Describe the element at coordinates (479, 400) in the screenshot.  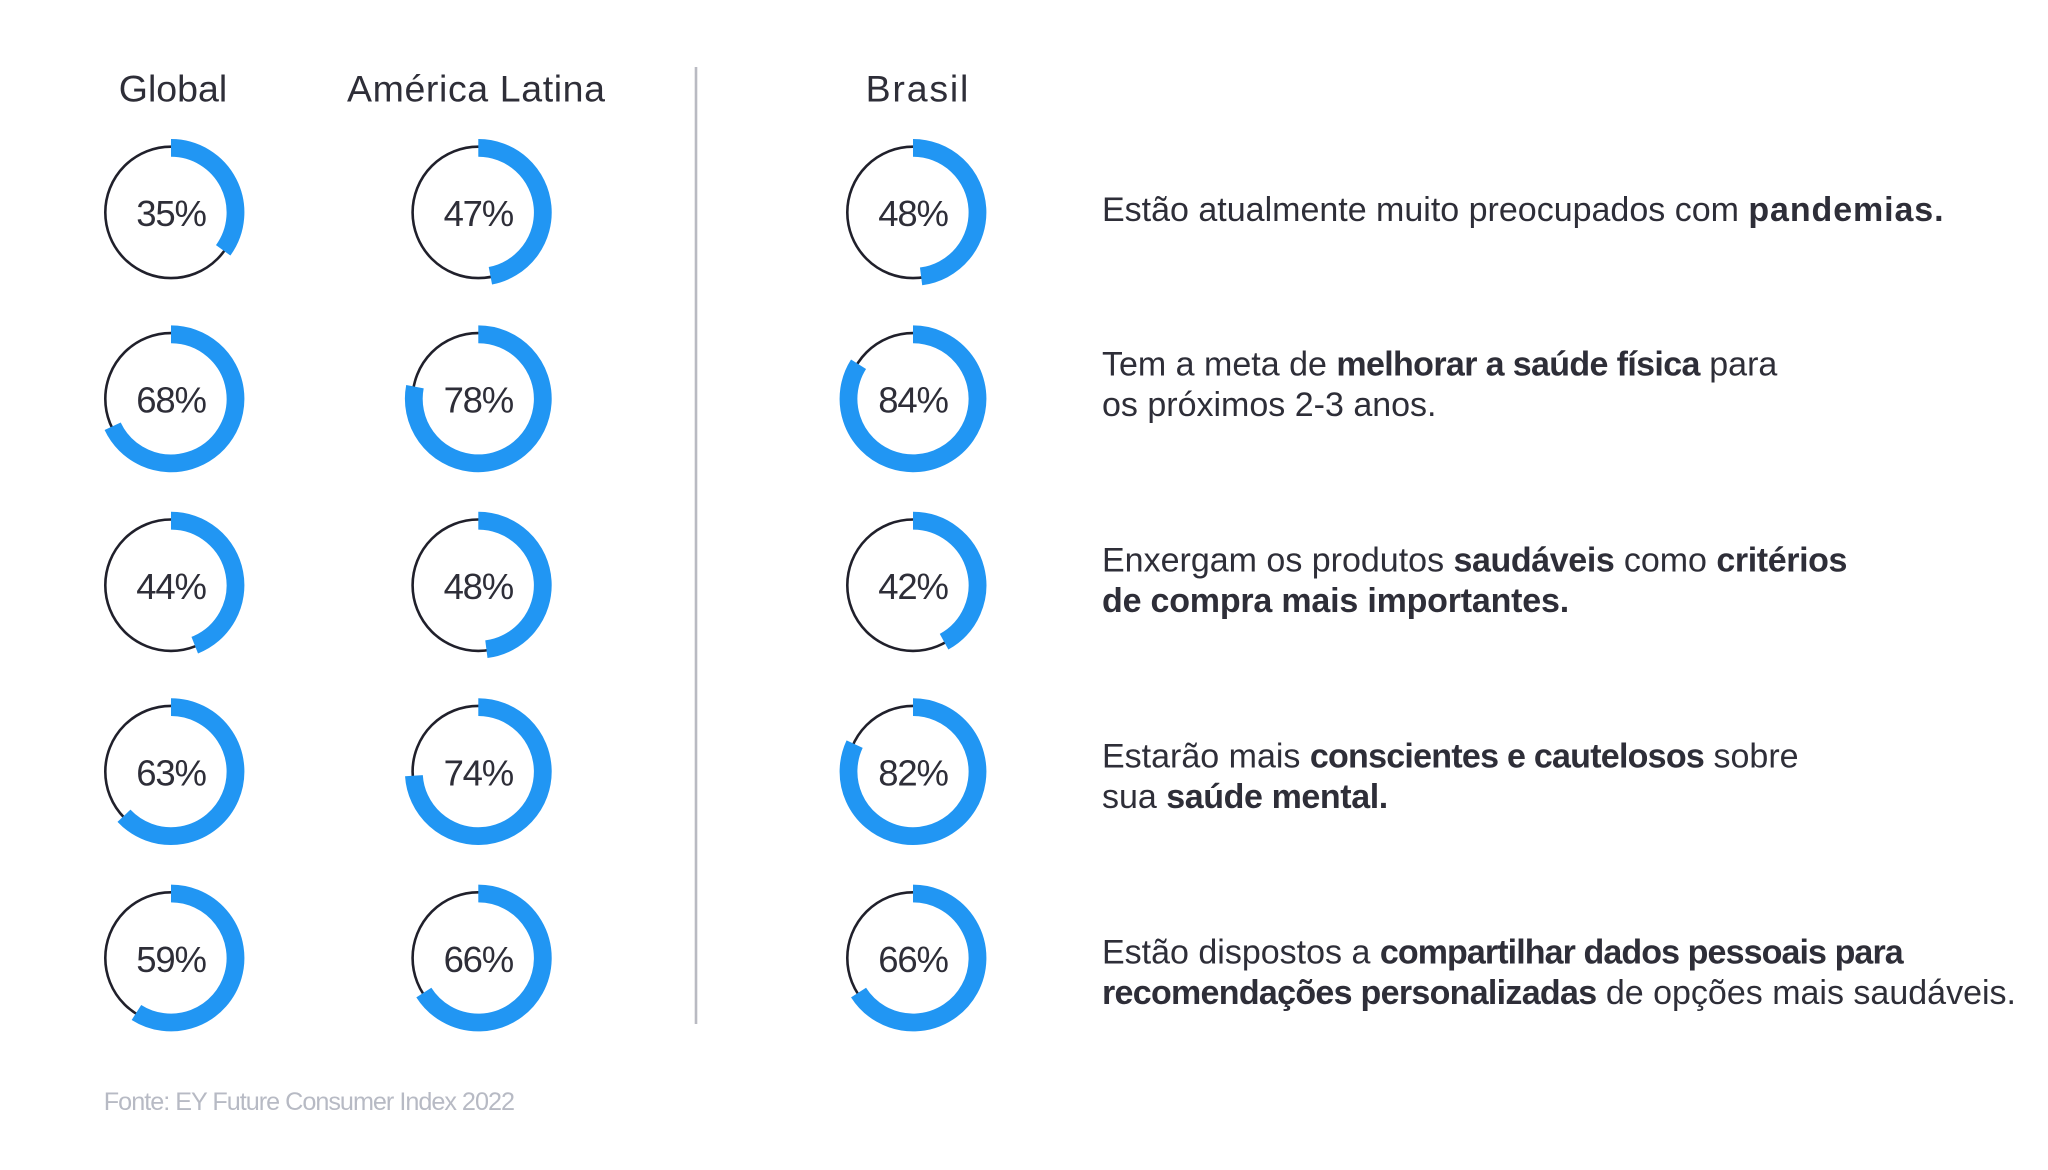
I see `svg-text: 78%` at that location.